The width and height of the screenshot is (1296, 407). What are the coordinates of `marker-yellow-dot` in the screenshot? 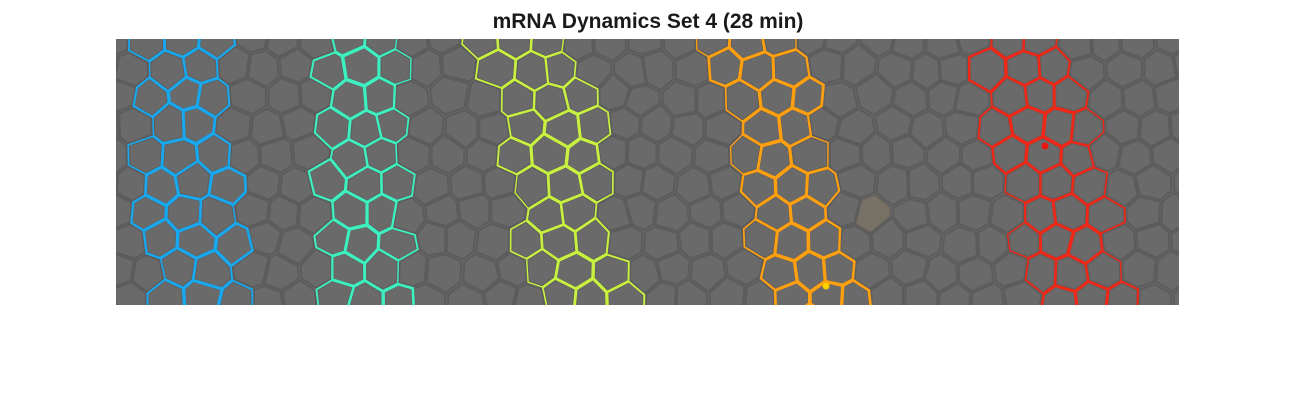 It's located at (826, 286).